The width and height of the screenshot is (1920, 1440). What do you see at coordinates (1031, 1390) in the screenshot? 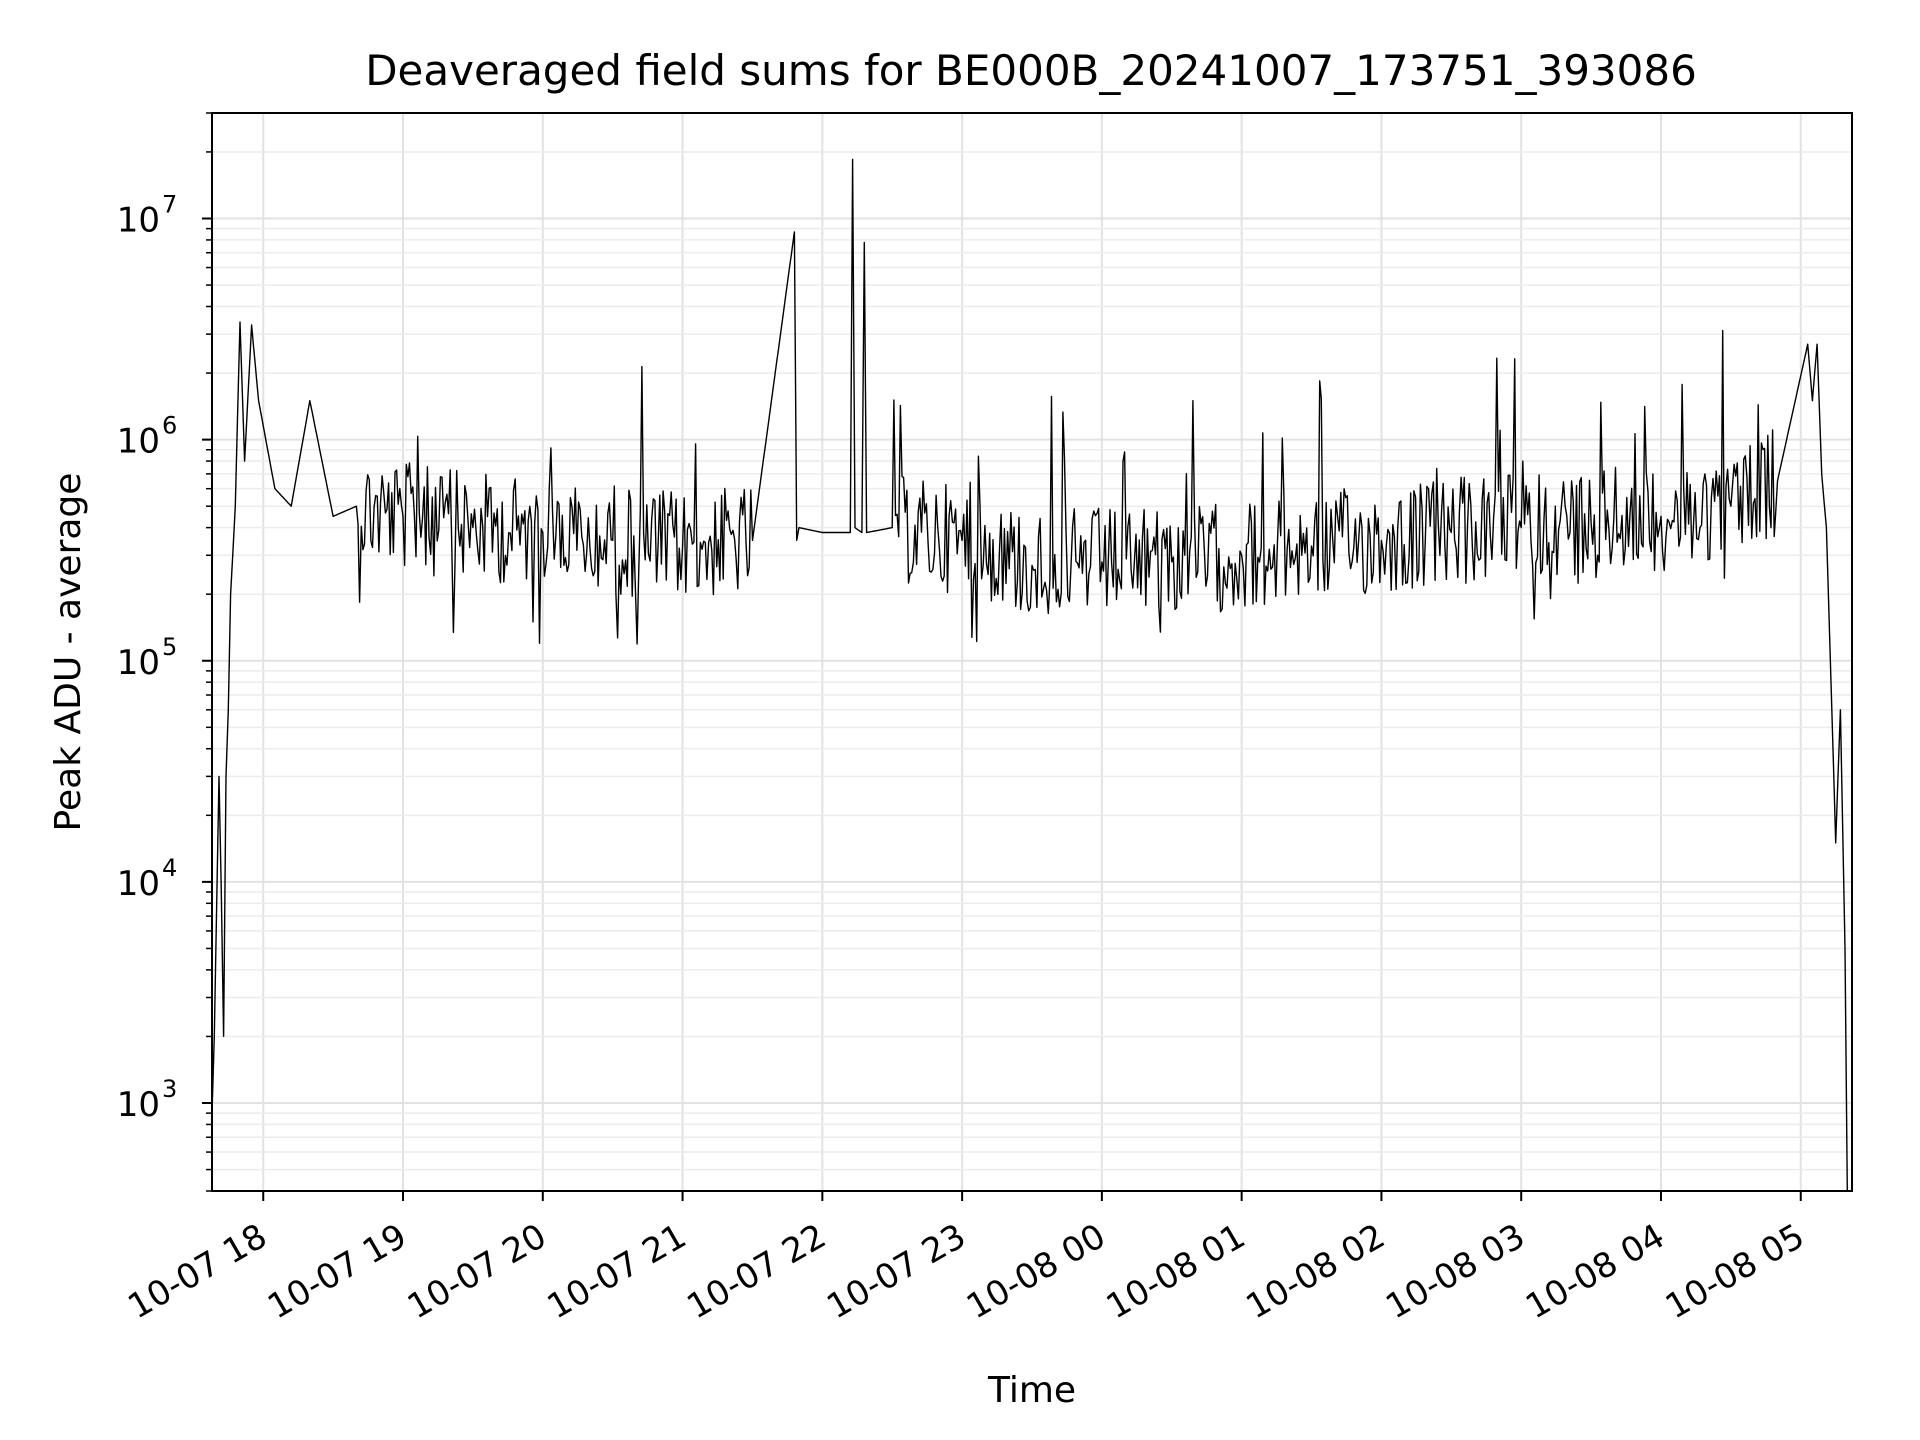
I see `x-axis-label: Time` at bounding box center [1031, 1390].